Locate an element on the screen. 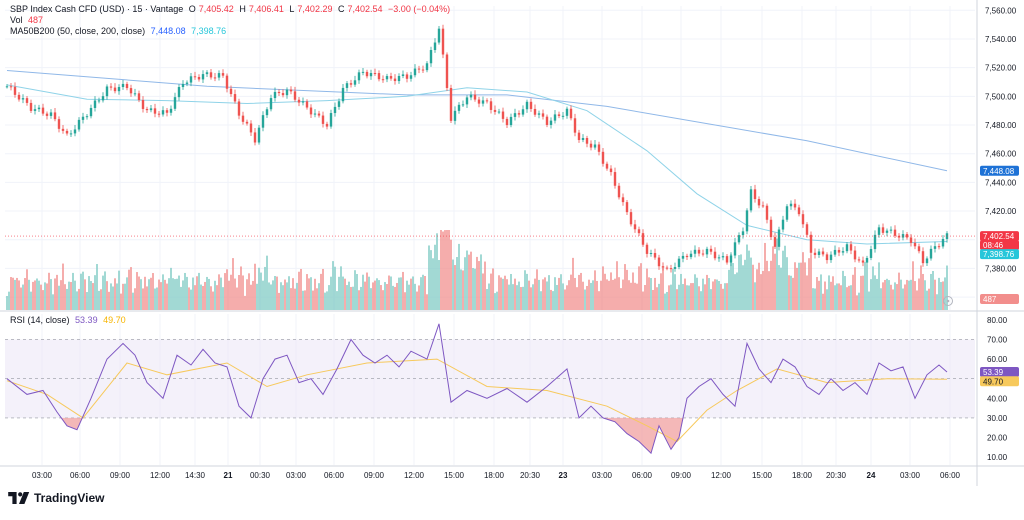  tradingview-logo: TradingView is located at coordinates (56, 498).